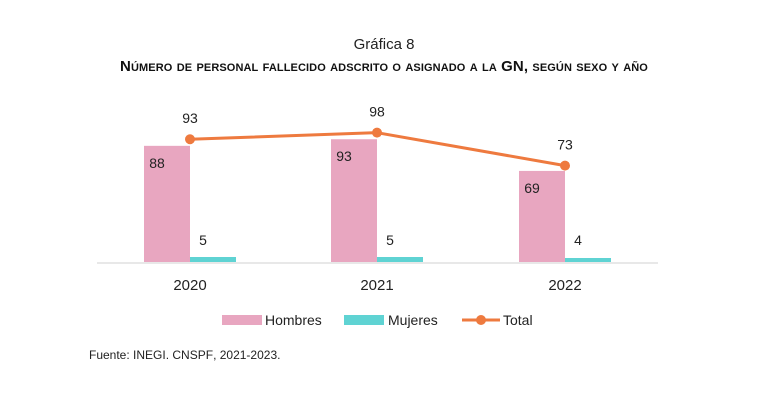 This screenshot has width=768, height=400. I want to click on chart-number: Gráfica 8, so click(384, 44).